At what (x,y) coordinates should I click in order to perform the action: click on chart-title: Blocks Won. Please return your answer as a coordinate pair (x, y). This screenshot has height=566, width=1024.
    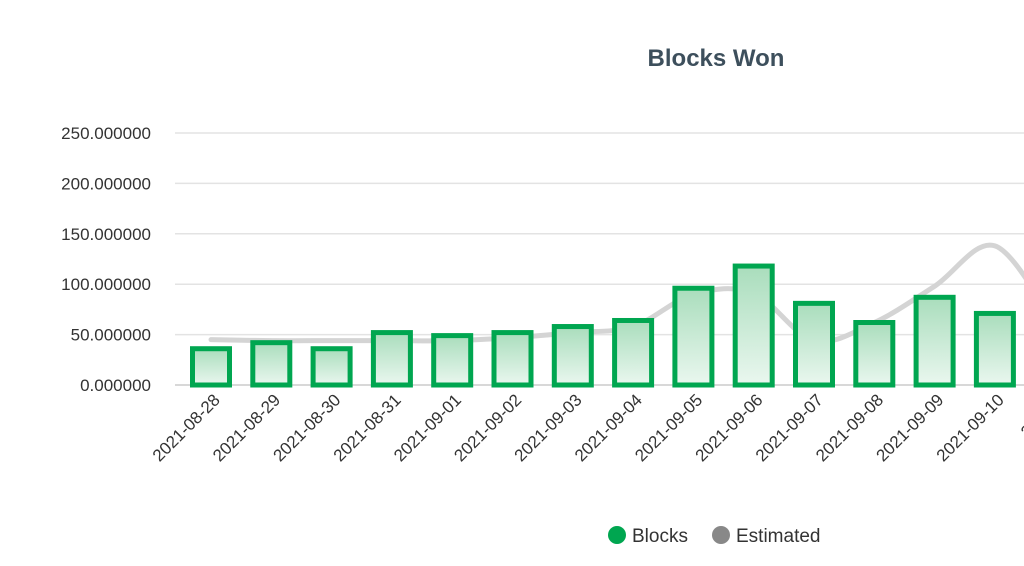
    Looking at the image, I should click on (716, 58).